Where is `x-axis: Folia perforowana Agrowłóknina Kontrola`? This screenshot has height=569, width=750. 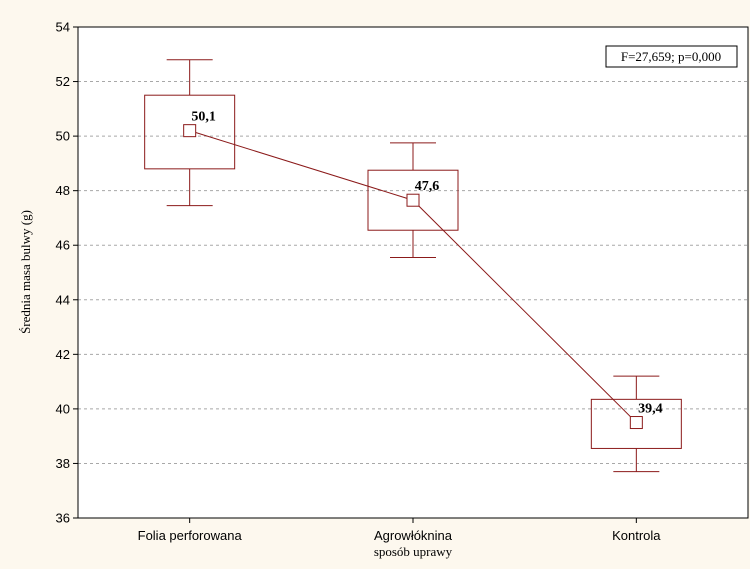
x-axis: Folia perforowana Agrowłóknina Kontrola is located at coordinates (399, 530).